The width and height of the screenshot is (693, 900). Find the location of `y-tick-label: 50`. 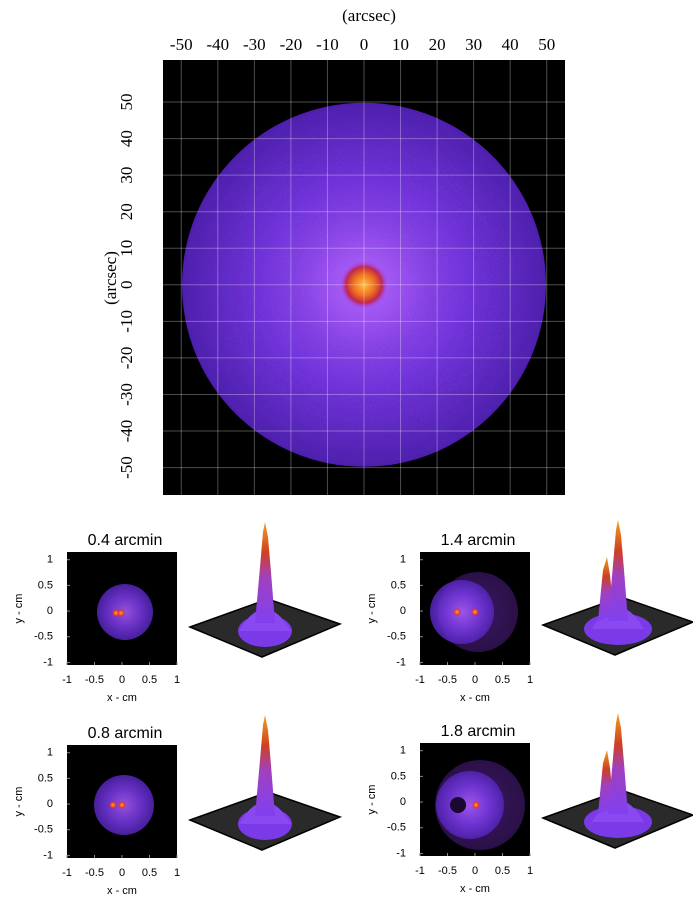

y-tick-label: 50 is located at coordinates (126, 102).